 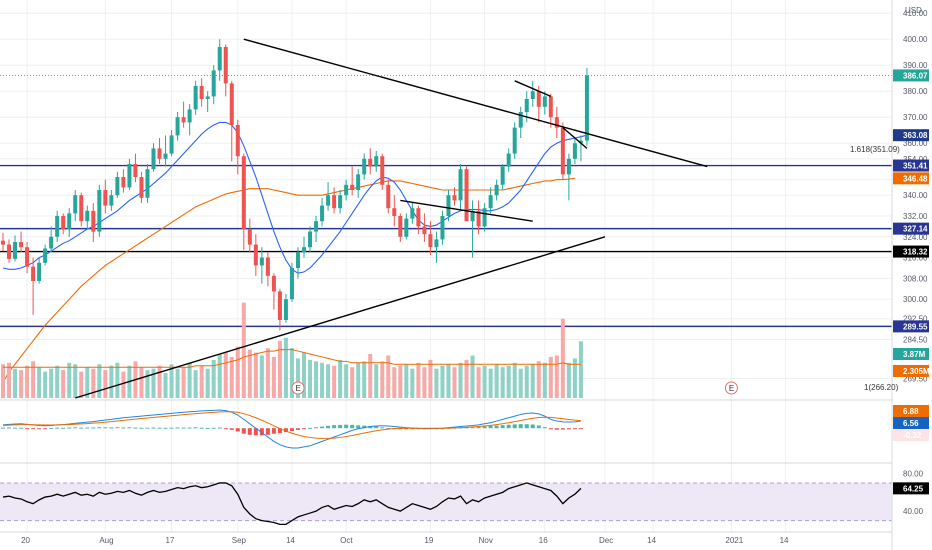 What do you see at coordinates (465, 427) in the screenshot?
I see `macd-panel: 6.88 6.56 -0.32` at bounding box center [465, 427].